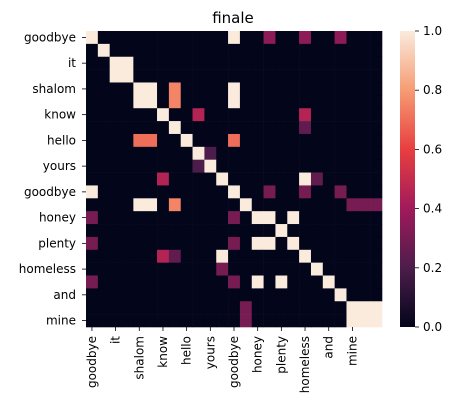 This screenshot has width=456, height=413. Describe the element at coordinates (432, 90) in the screenshot. I see `colorbar-tick-label: 0.8` at that location.